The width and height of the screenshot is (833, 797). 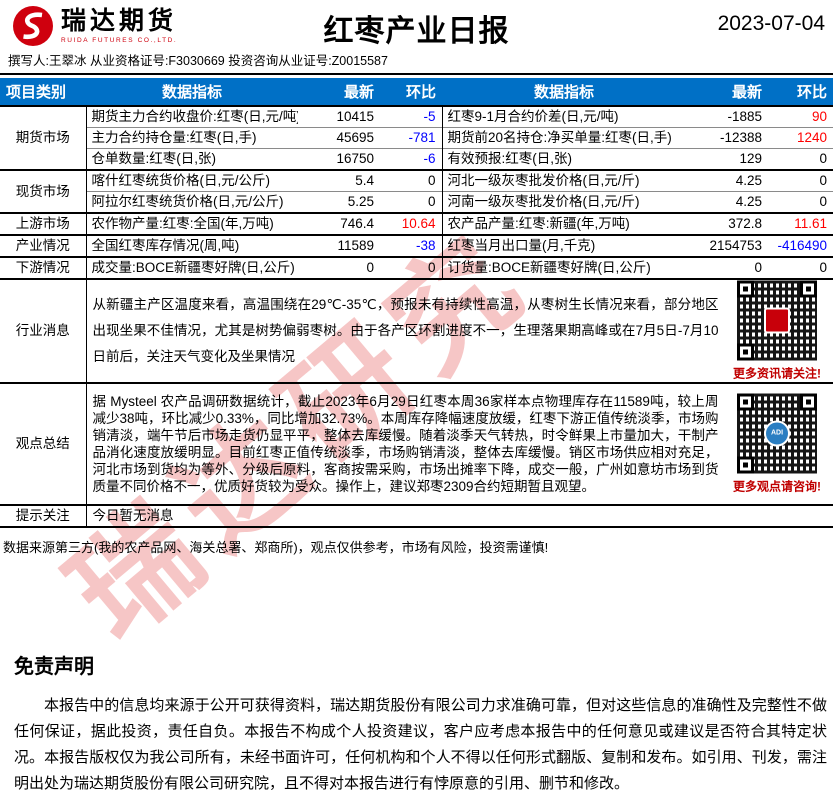 I want to click on indicator-cell: 农作物产量:红枣:全国(年,万吨), so click(x=192, y=223).